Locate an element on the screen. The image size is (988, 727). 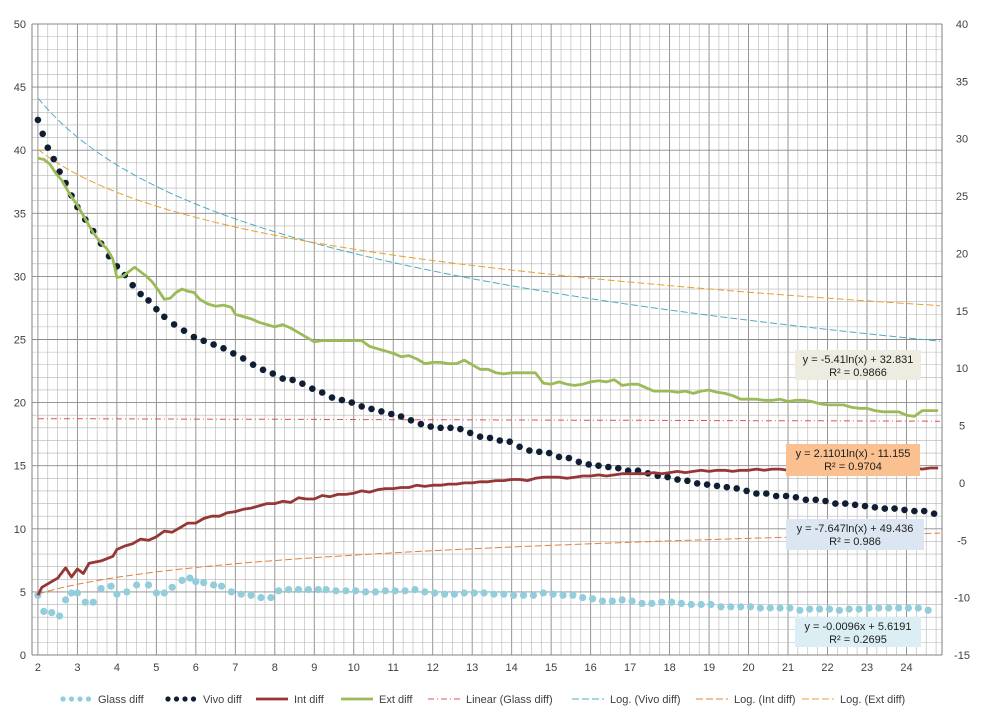
legend-label: Log. (Vivo diff) is located at coordinates (645, 700).